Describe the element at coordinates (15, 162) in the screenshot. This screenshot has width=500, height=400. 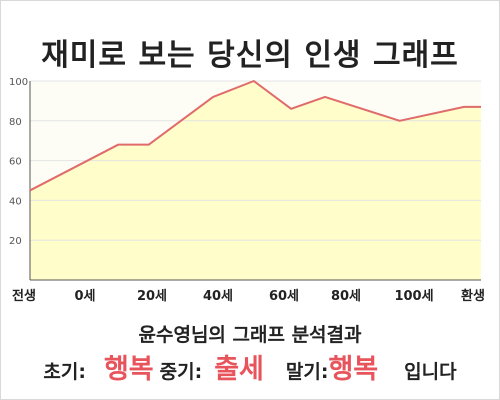
I see `y-tick-label: 60` at that location.